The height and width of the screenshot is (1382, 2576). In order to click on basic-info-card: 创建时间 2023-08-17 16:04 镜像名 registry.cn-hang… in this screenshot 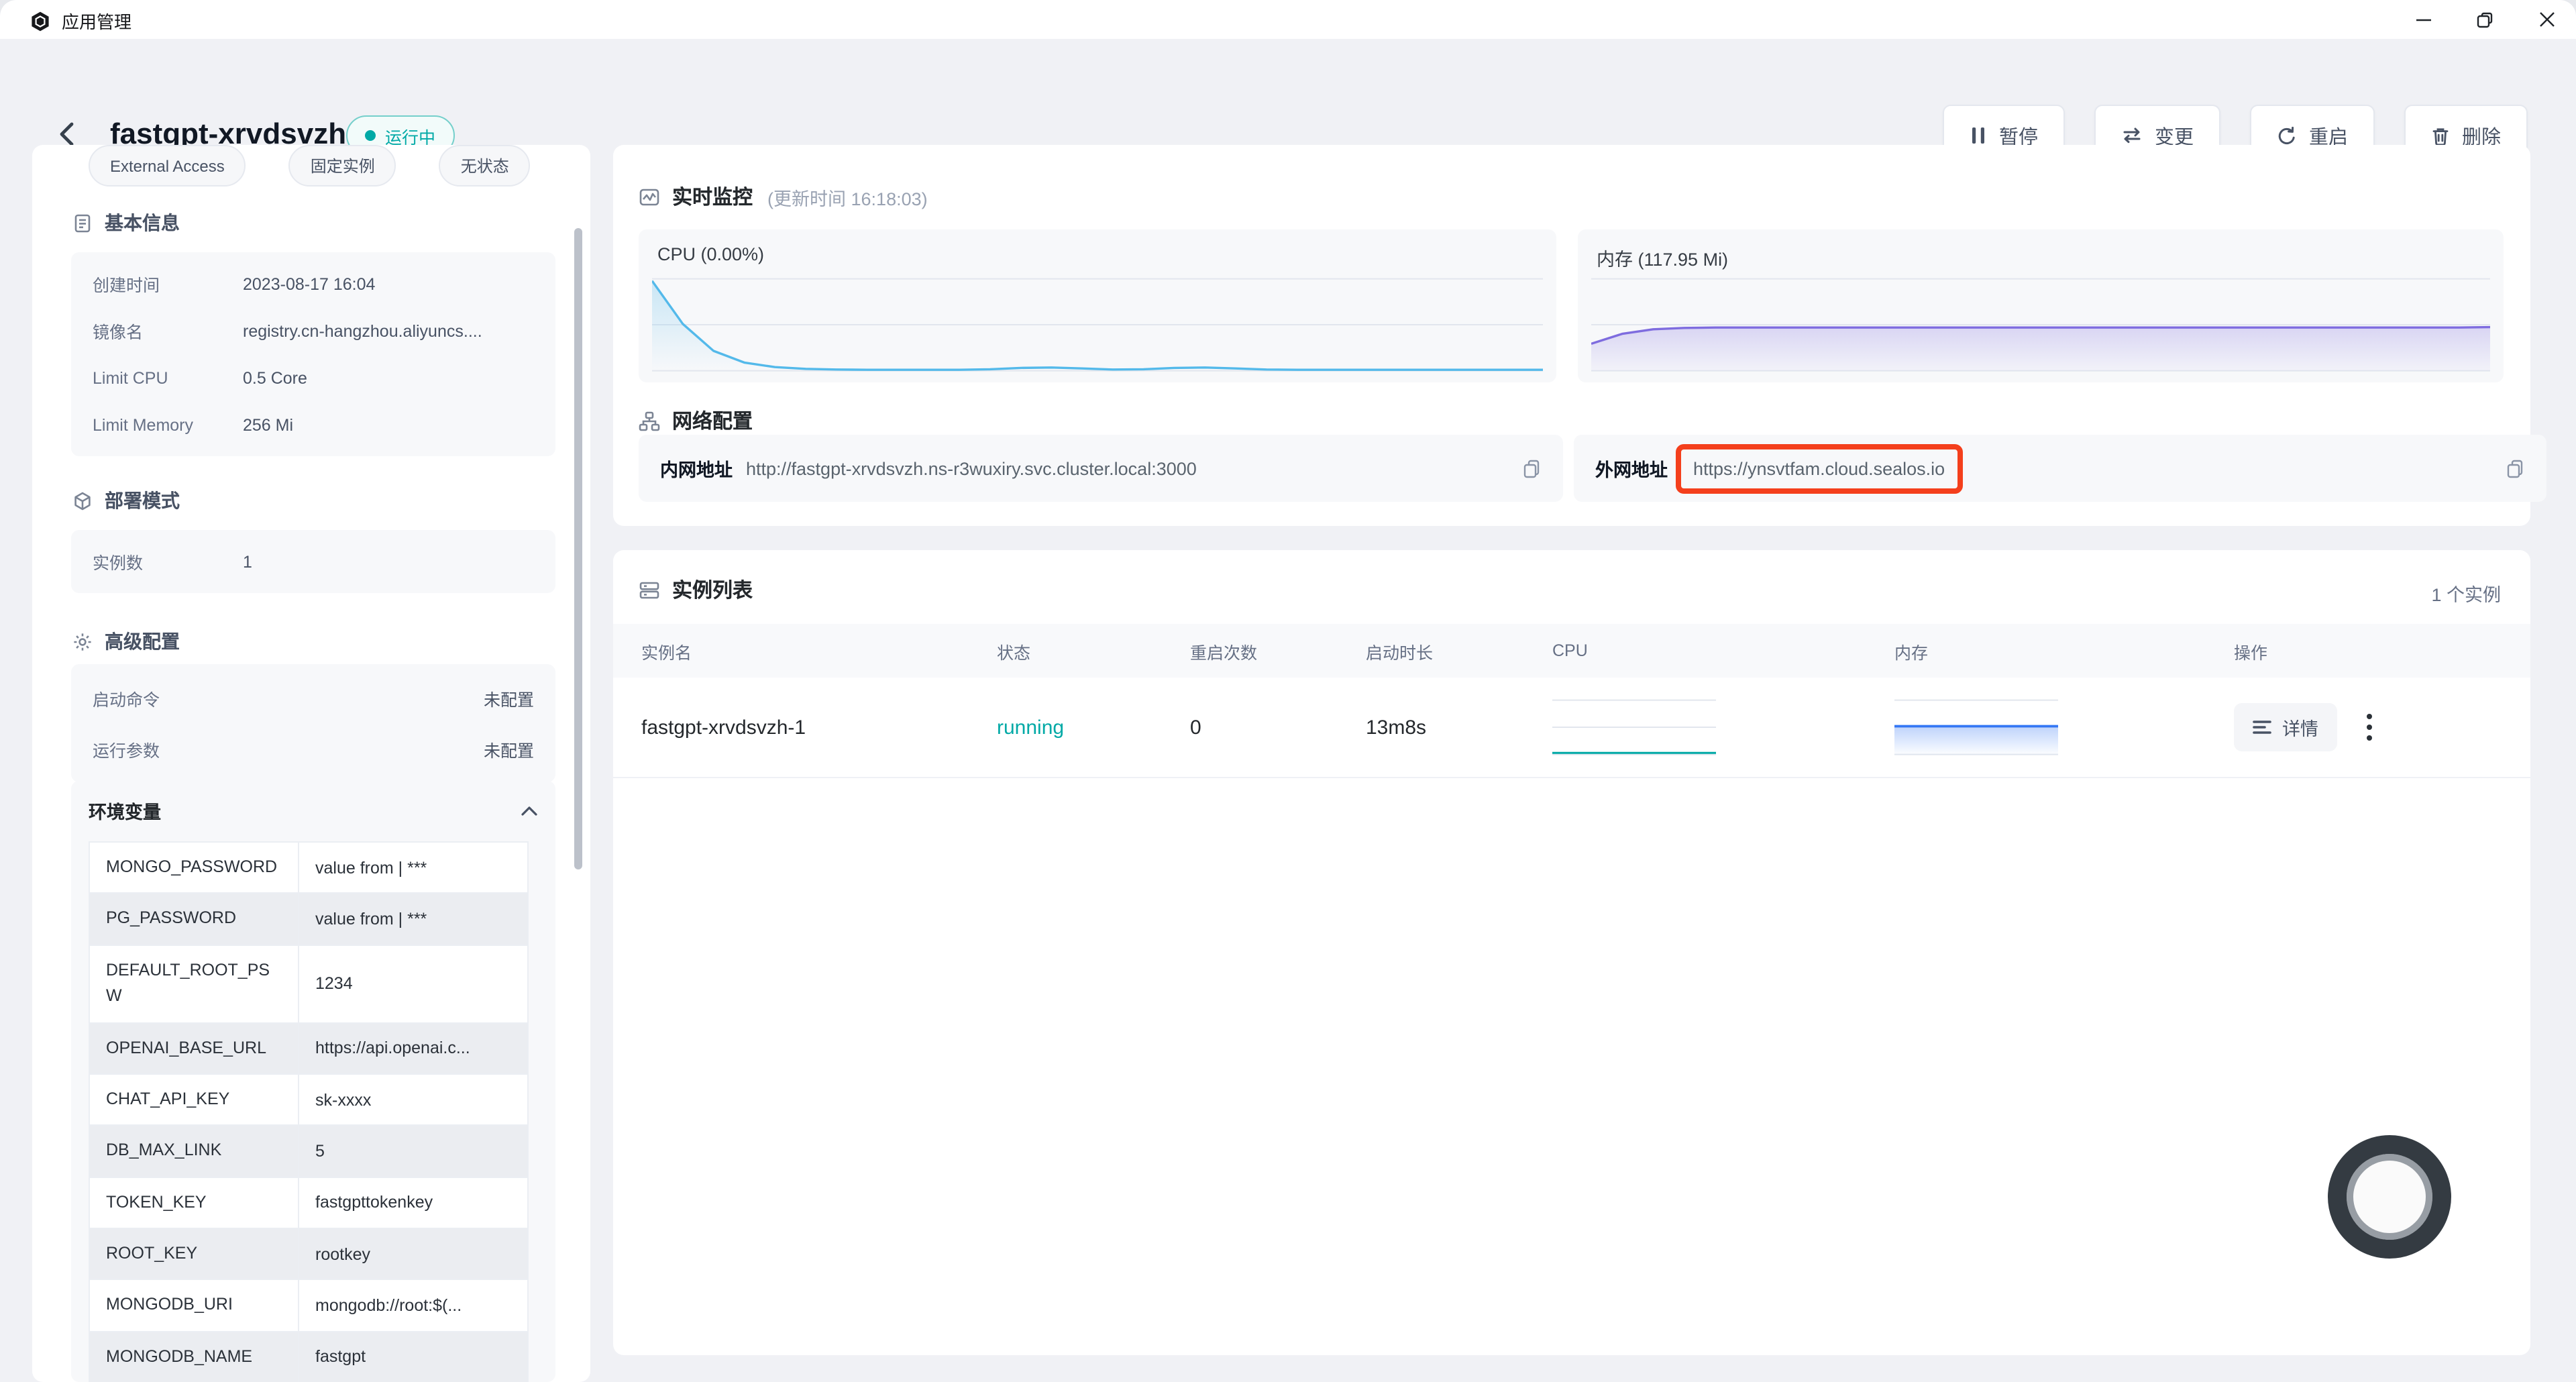, I will do `click(313, 354)`.